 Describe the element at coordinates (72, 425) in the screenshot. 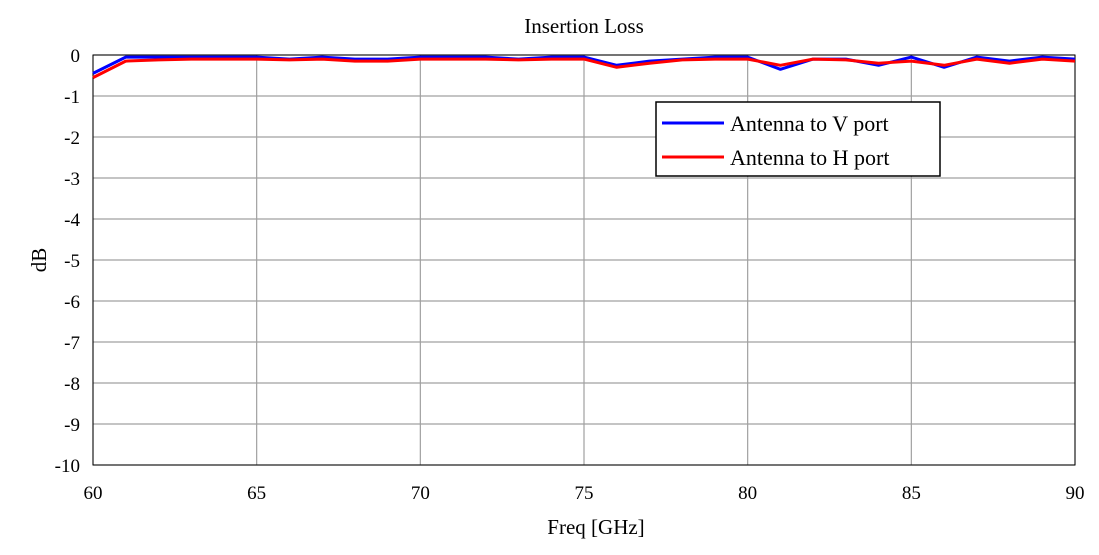

I see `y-tick-label: -9` at that location.